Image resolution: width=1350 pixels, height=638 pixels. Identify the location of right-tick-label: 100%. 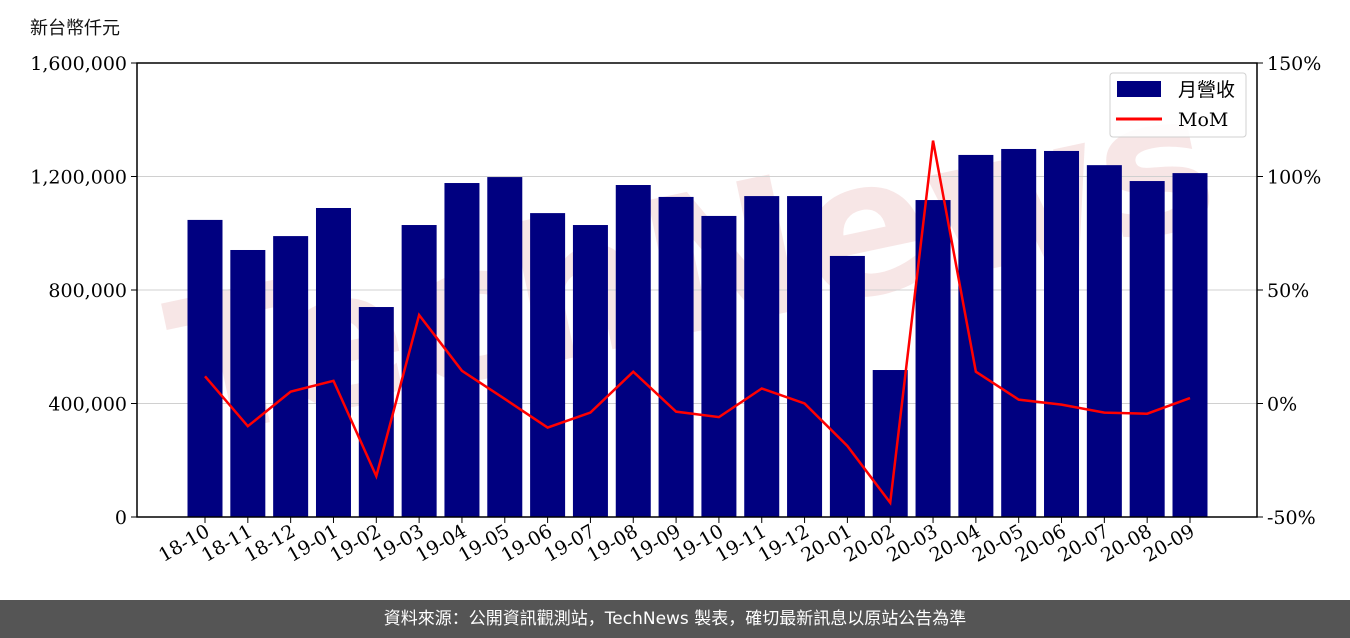
(1294, 178).